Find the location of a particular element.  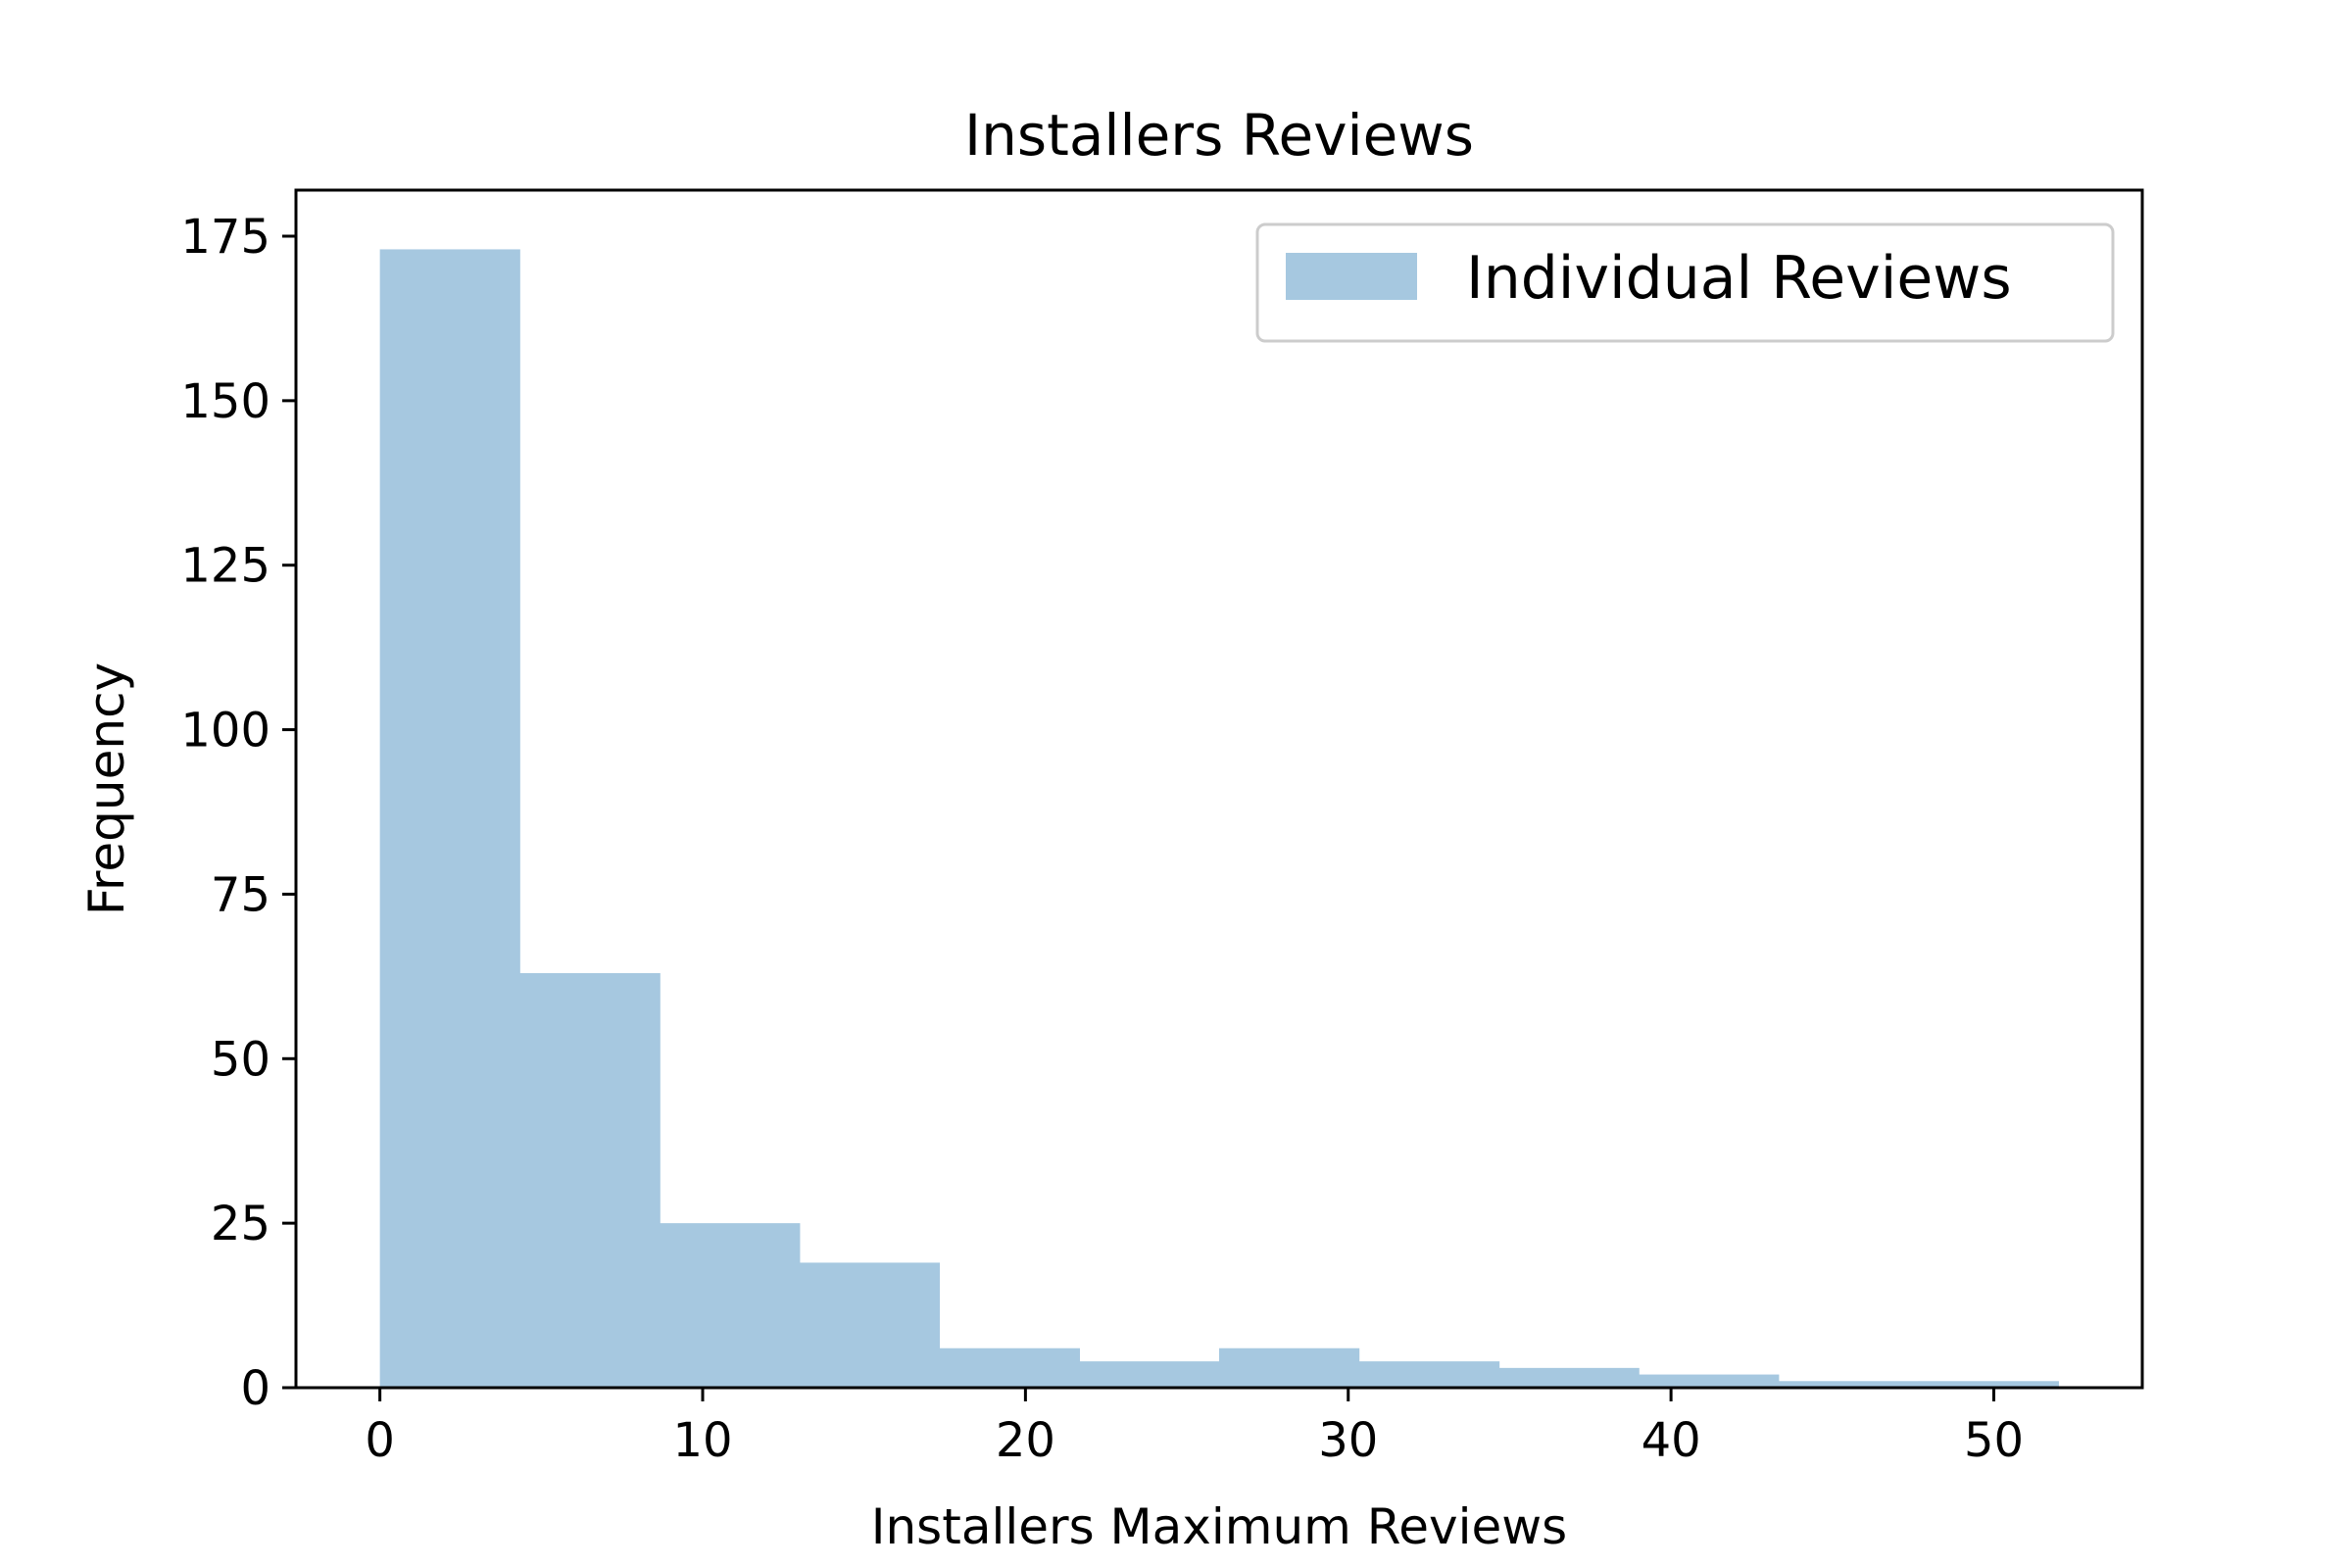

x-tick-label: 10 is located at coordinates (702, 1440).